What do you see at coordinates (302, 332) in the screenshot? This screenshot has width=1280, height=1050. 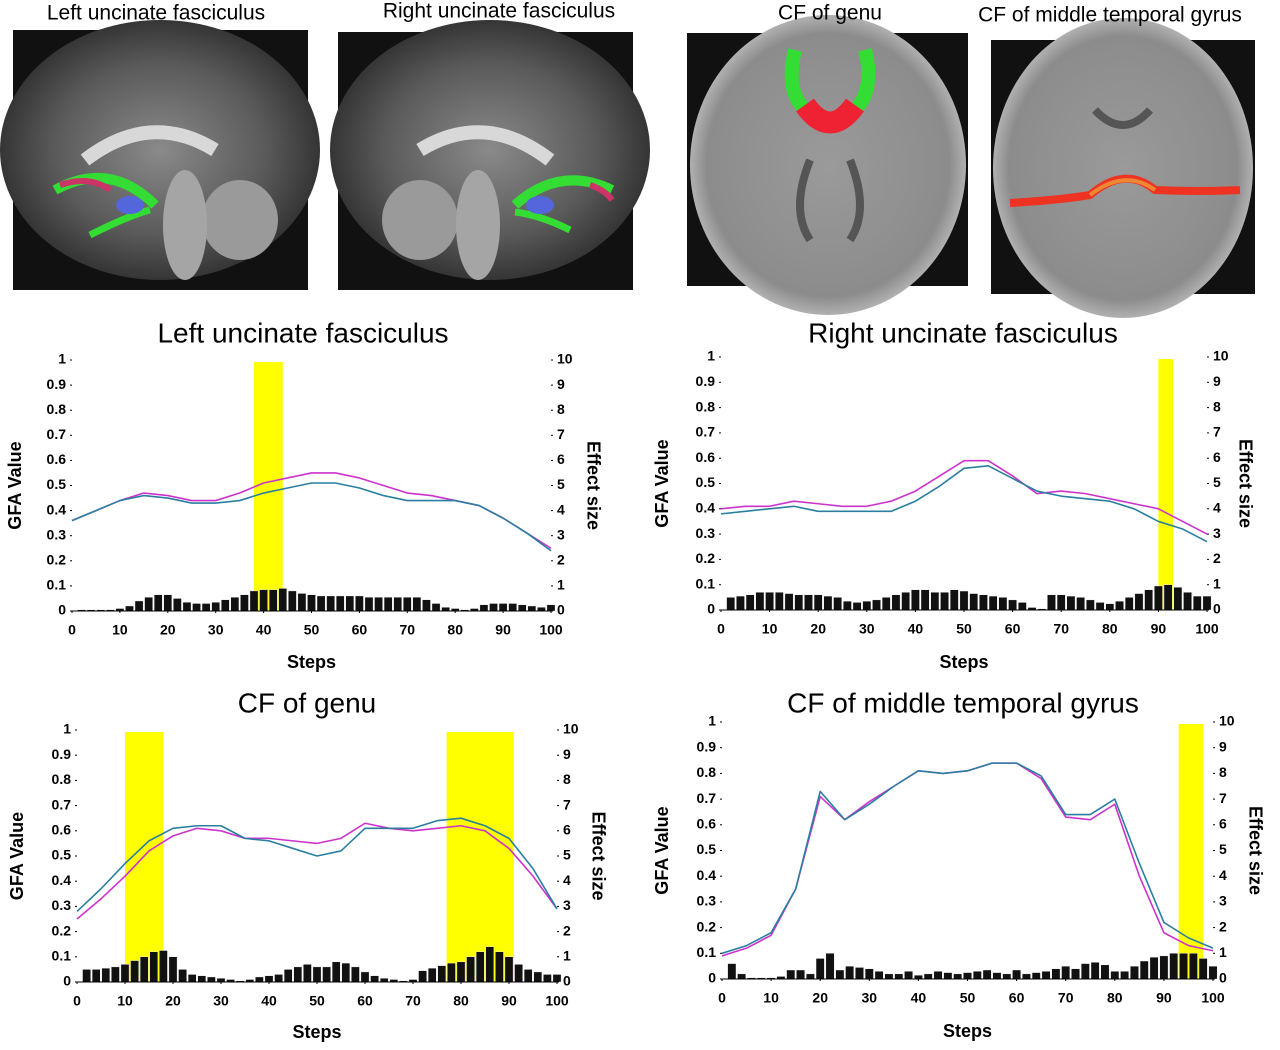 I see `chart-title: Left uncinate fasciculus` at bounding box center [302, 332].